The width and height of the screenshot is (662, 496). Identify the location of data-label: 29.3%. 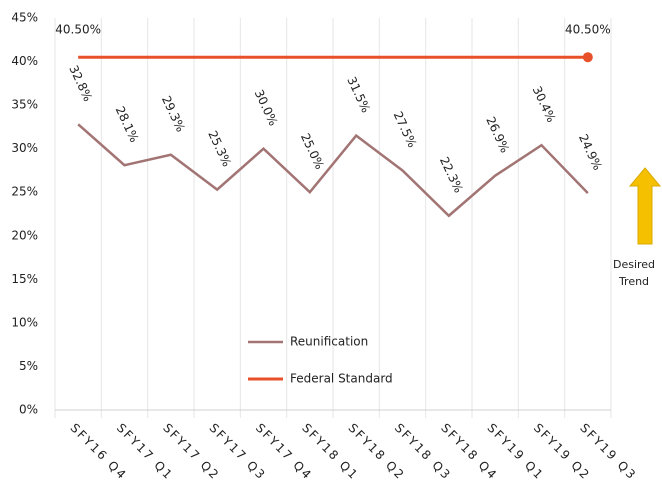
(173, 114).